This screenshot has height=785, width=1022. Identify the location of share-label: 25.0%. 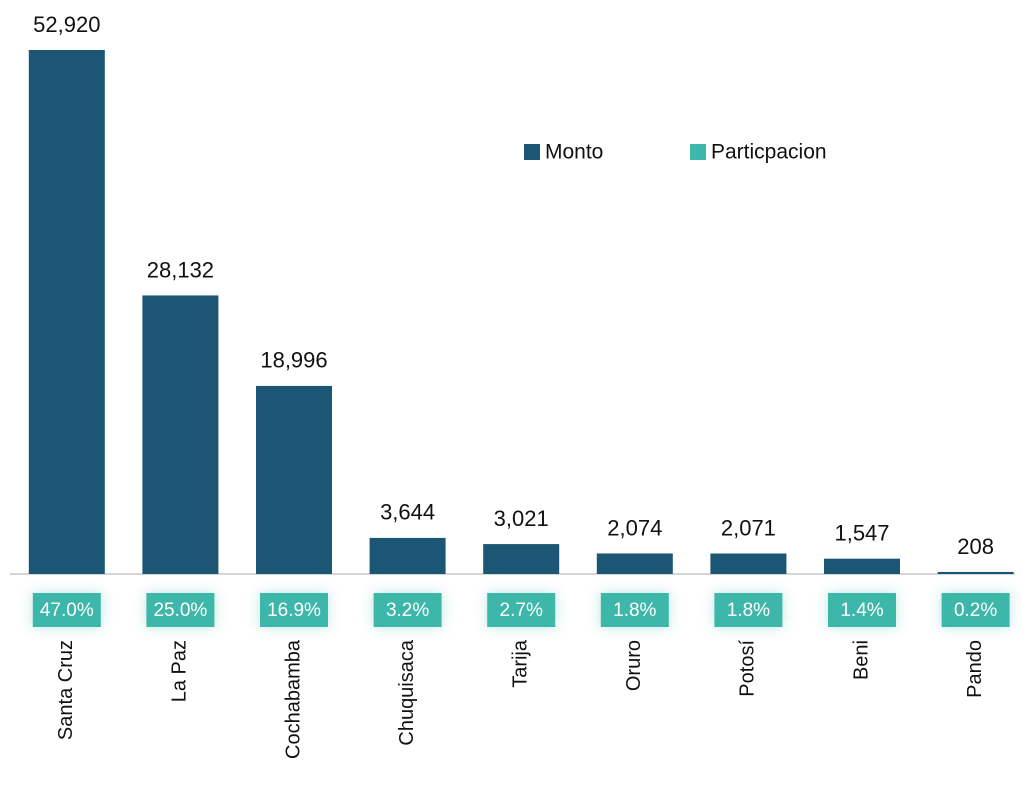
(180, 610).